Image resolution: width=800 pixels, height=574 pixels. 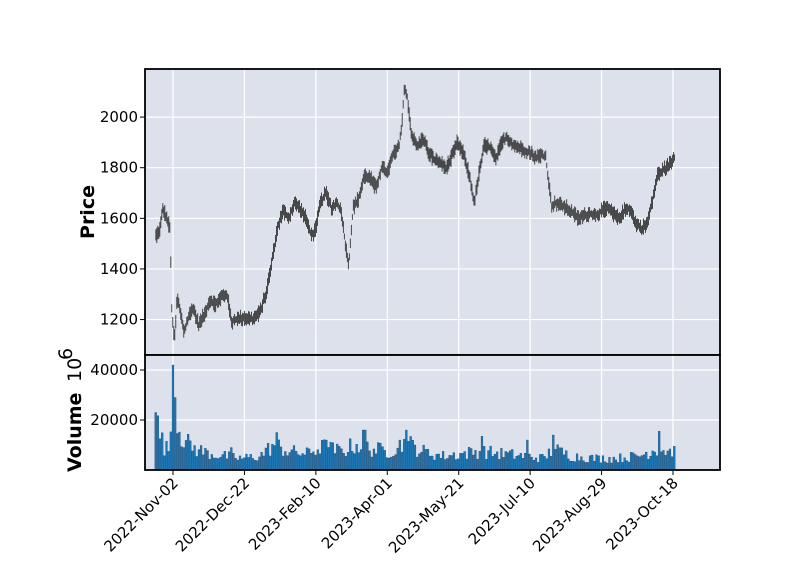 What do you see at coordinates (502, 511) in the screenshot?
I see `x-tick-label: 2023-Jul-10` at bounding box center [502, 511].